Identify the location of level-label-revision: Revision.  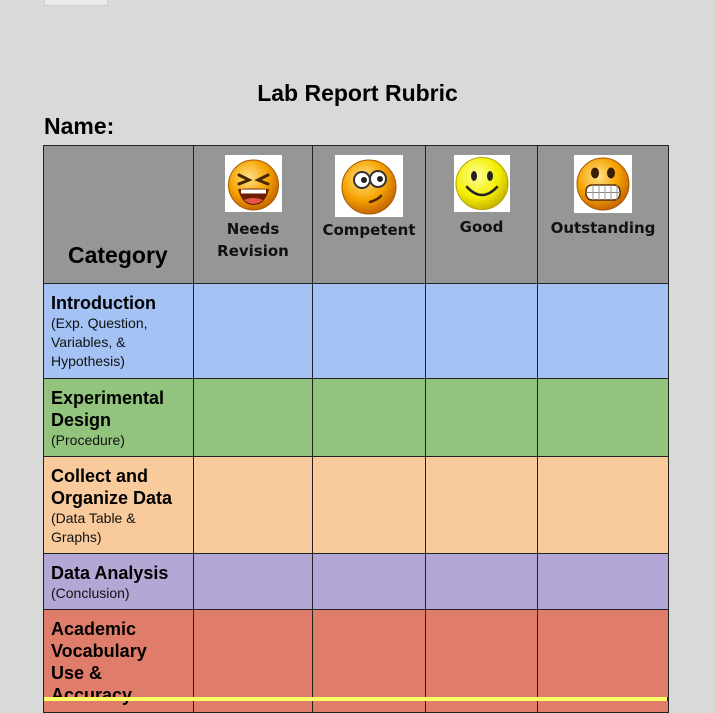
(253, 251).